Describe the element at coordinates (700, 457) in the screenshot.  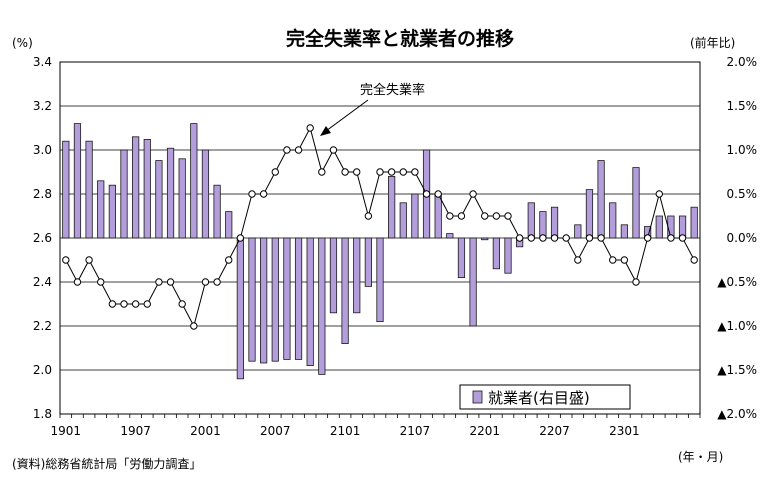
I see `x-axis-unit: (年・月)` at that location.